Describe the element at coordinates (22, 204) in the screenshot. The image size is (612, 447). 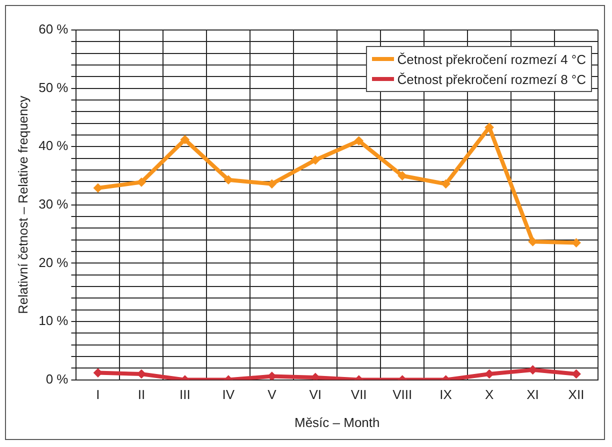
I see `y-axis-title: Relativní četnost – Relative frequency` at that location.